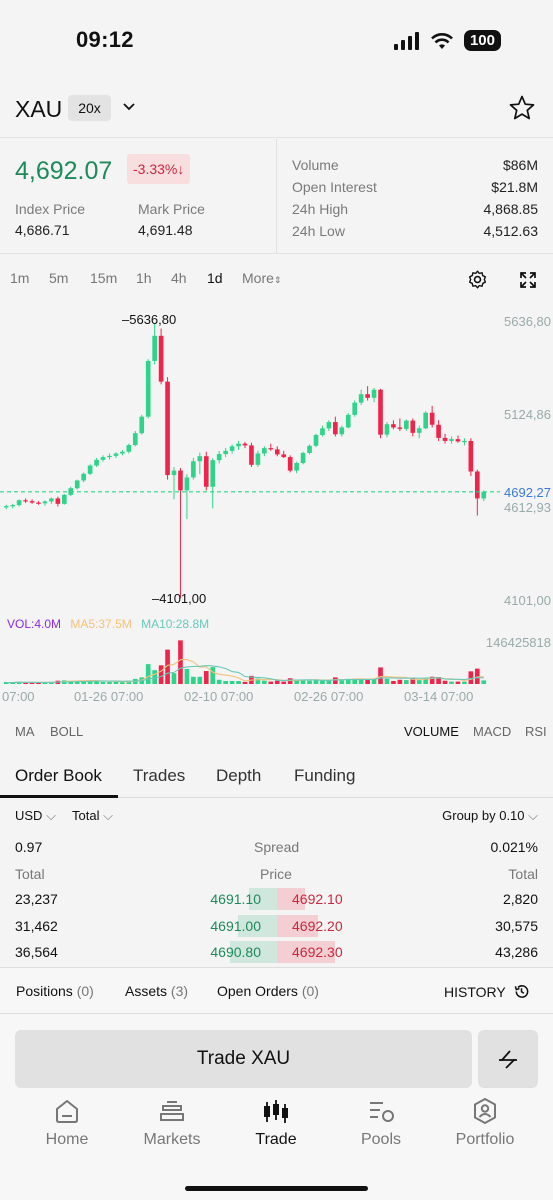 The width and height of the screenshot is (553, 1200). Describe the element at coordinates (67, 1122) in the screenshot. I see `nav-home: Home` at that location.